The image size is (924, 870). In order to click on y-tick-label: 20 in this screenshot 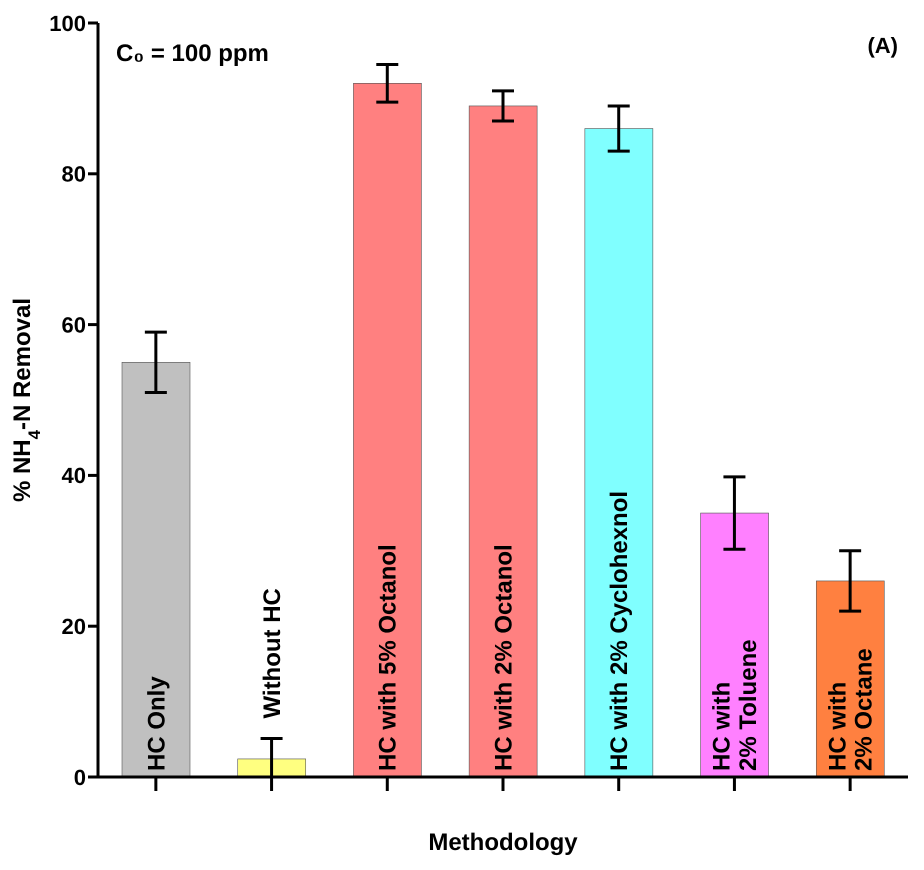, I will do `click(74, 627)`.